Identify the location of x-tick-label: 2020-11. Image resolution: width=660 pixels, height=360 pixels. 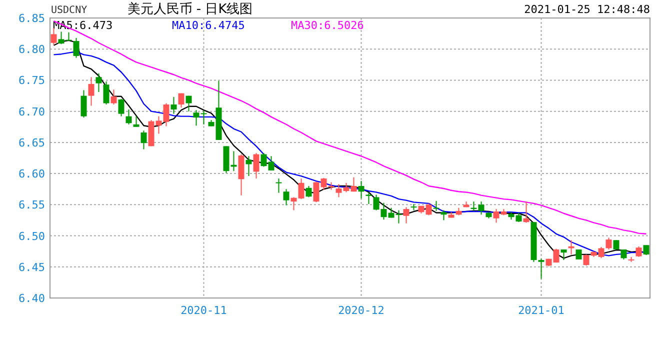
(203, 310).